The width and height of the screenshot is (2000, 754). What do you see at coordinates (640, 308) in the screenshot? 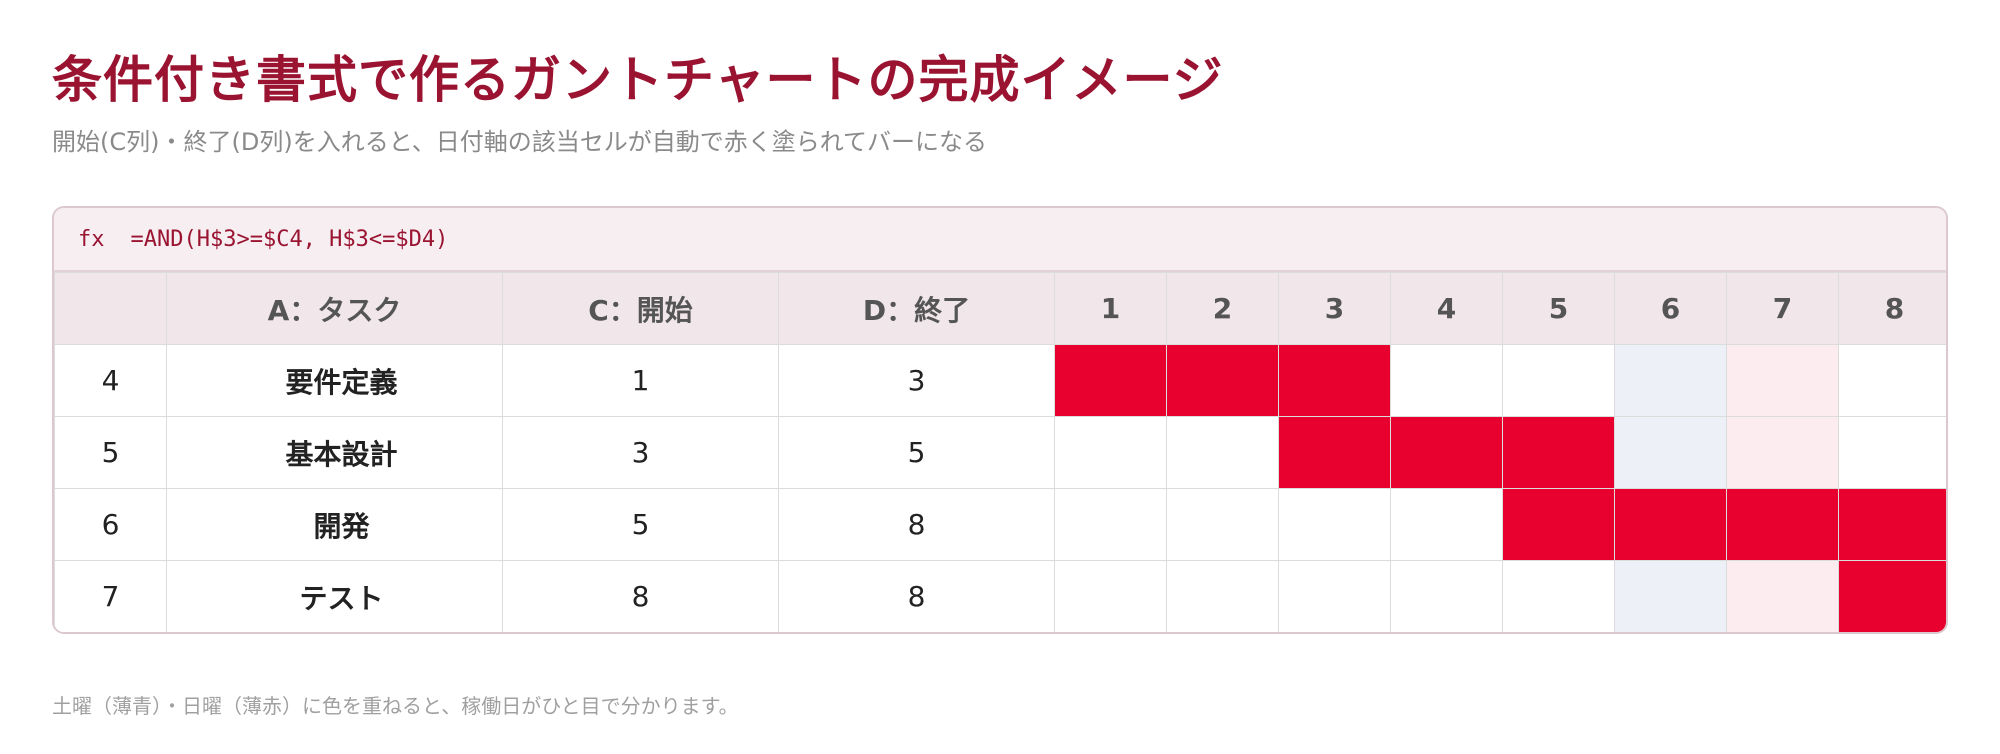
I see `start-column-header: C：開始` at bounding box center [640, 308].